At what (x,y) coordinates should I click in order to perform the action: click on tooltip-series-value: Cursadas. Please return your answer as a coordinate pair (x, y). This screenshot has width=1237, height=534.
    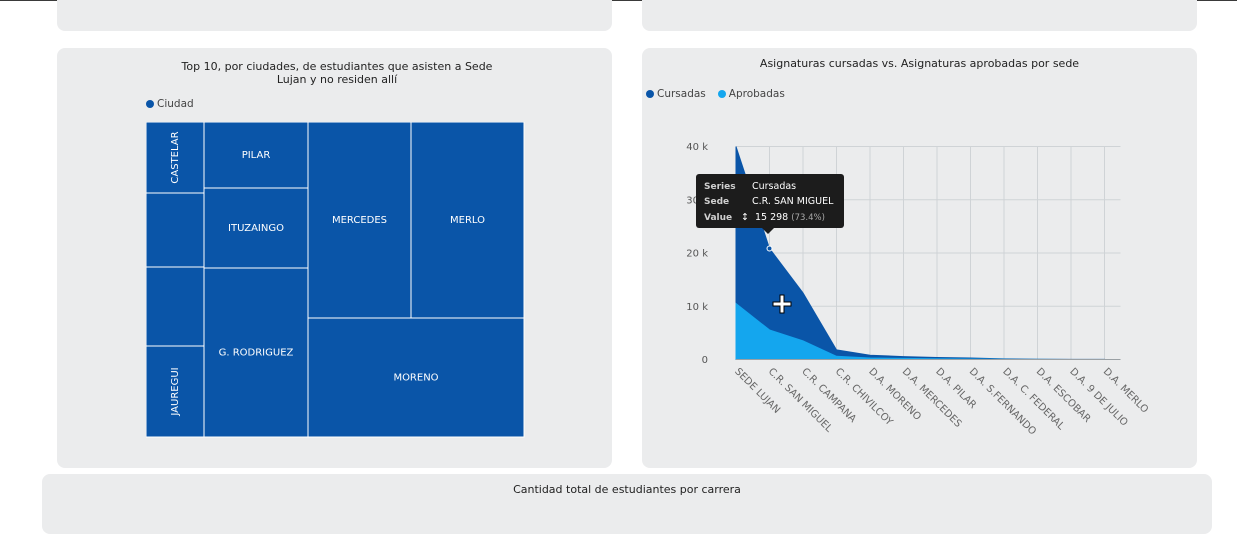
    Looking at the image, I should click on (774, 186).